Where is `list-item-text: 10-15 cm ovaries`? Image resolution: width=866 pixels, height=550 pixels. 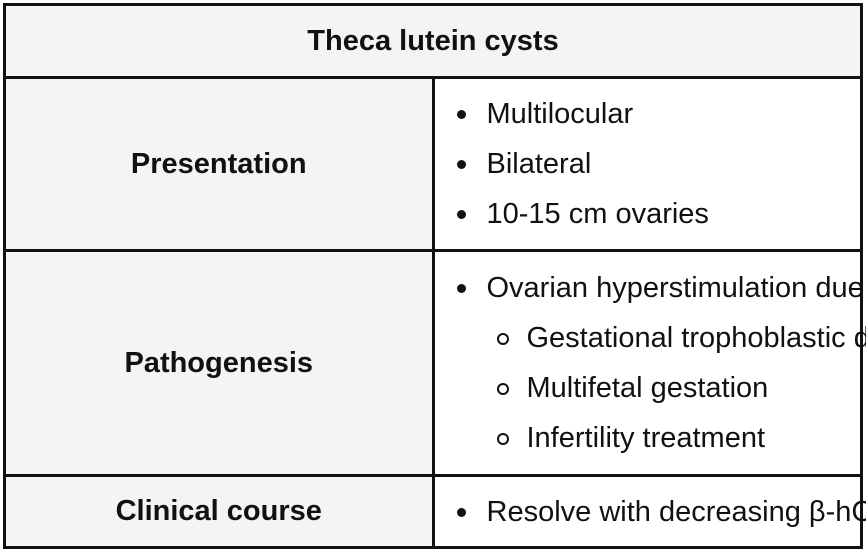 list-item-text: 10-15 cm ovaries is located at coordinates (597, 214).